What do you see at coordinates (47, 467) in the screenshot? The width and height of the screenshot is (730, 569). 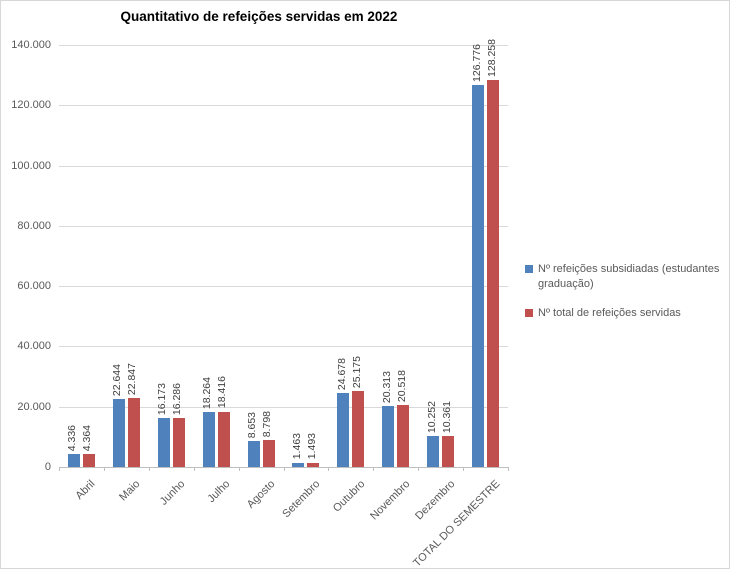 I see `y-tick-label: 0` at bounding box center [47, 467].